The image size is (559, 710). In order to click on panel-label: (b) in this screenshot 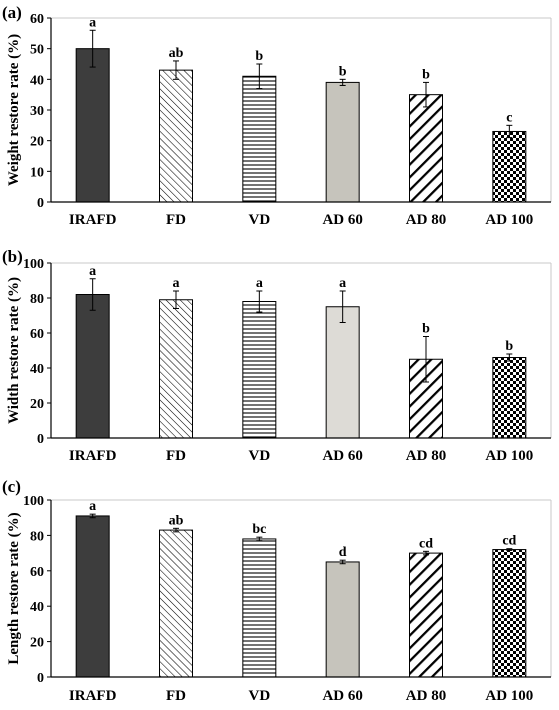, I will do `click(12, 256)`.